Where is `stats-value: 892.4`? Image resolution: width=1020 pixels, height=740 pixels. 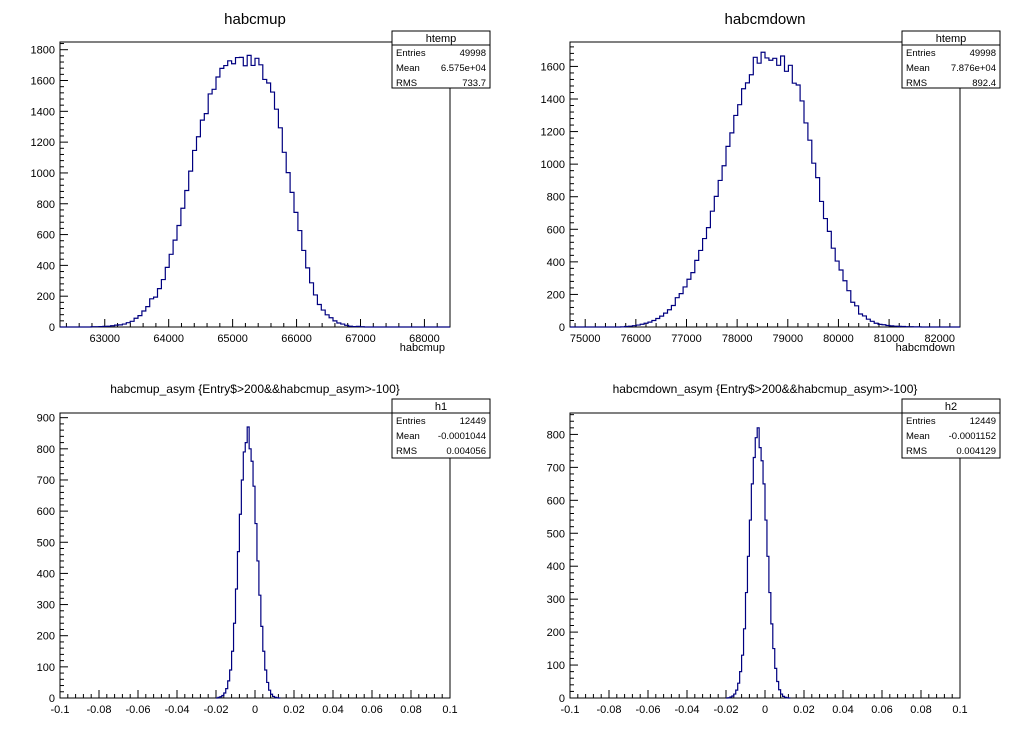 stats-value: 892.4 is located at coordinates (984, 83).